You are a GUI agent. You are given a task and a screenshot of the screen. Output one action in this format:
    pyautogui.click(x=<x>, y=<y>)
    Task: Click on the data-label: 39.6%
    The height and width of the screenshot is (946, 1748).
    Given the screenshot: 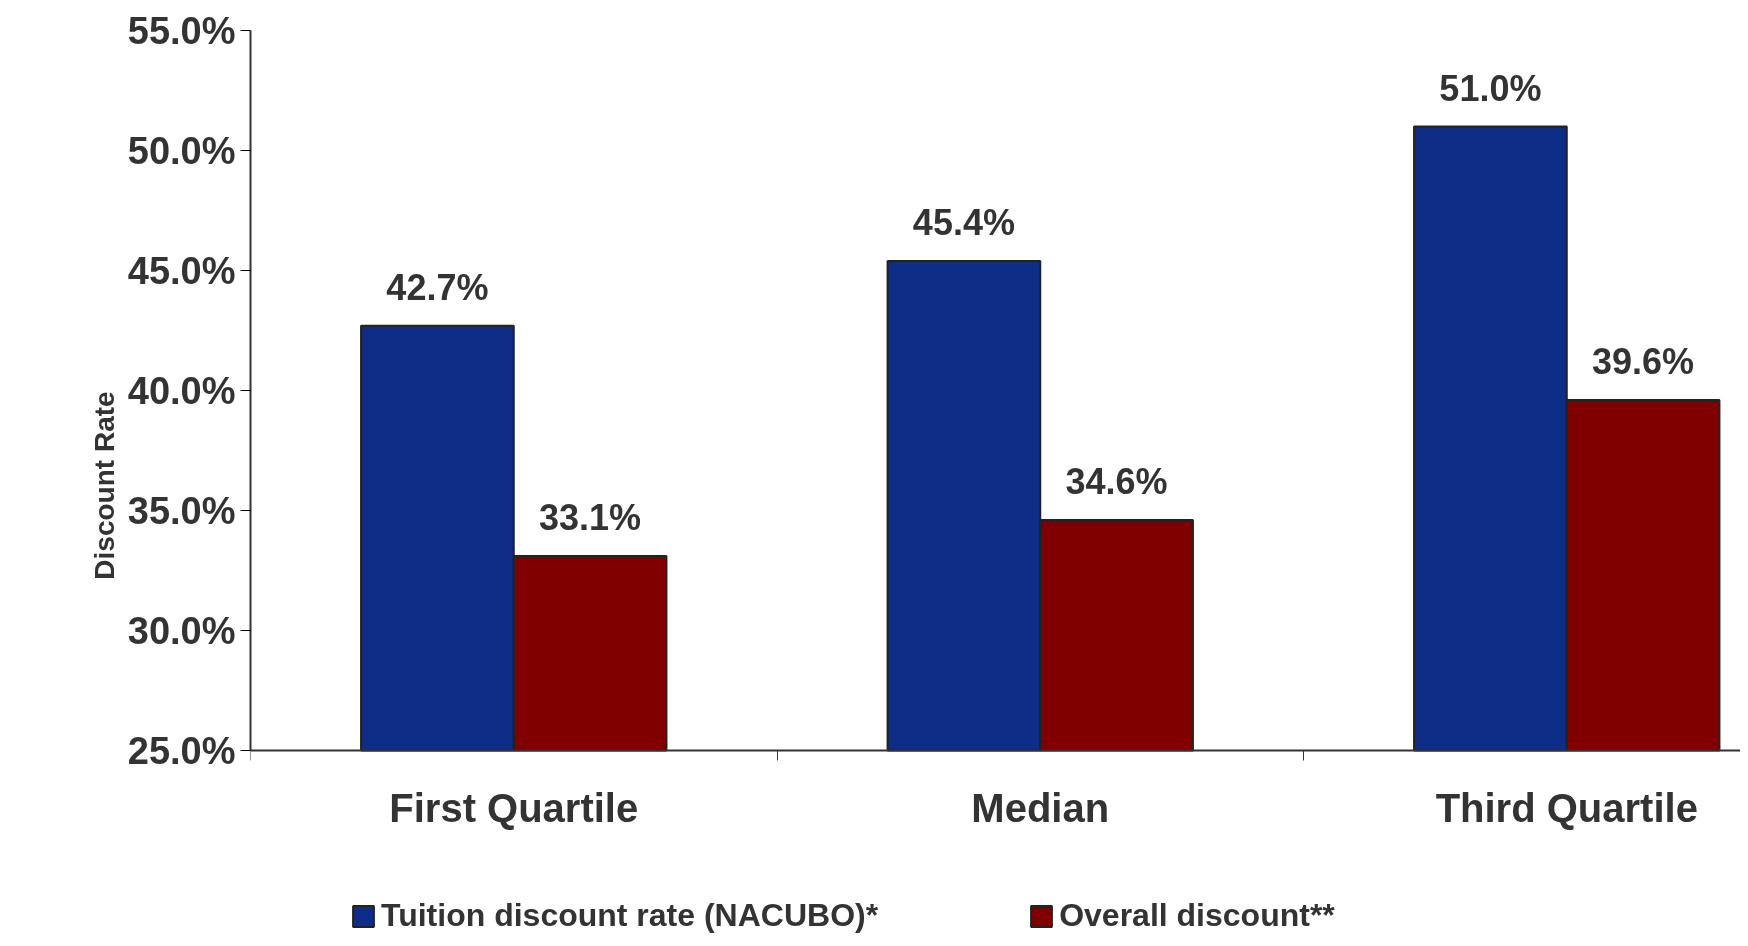 What is the action you would take?
    pyautogui.click(x=1643, y=362)
    